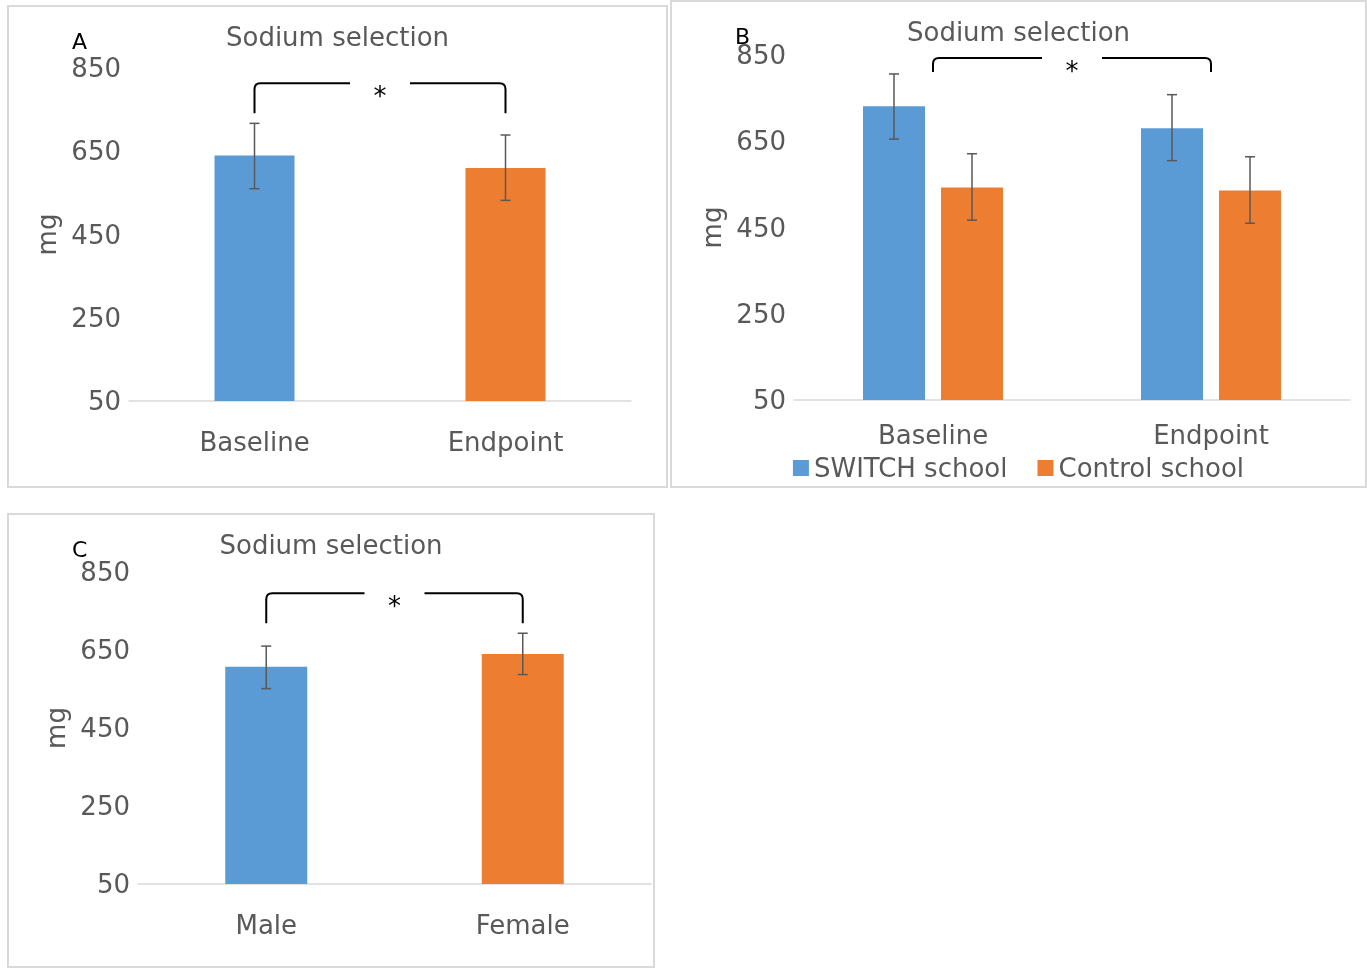 The image size is (1367, 968). What do you see at coordinates (266, 925) in the screenshot?
I see `x-tick-label: Male` at bounding box center [266, 925].